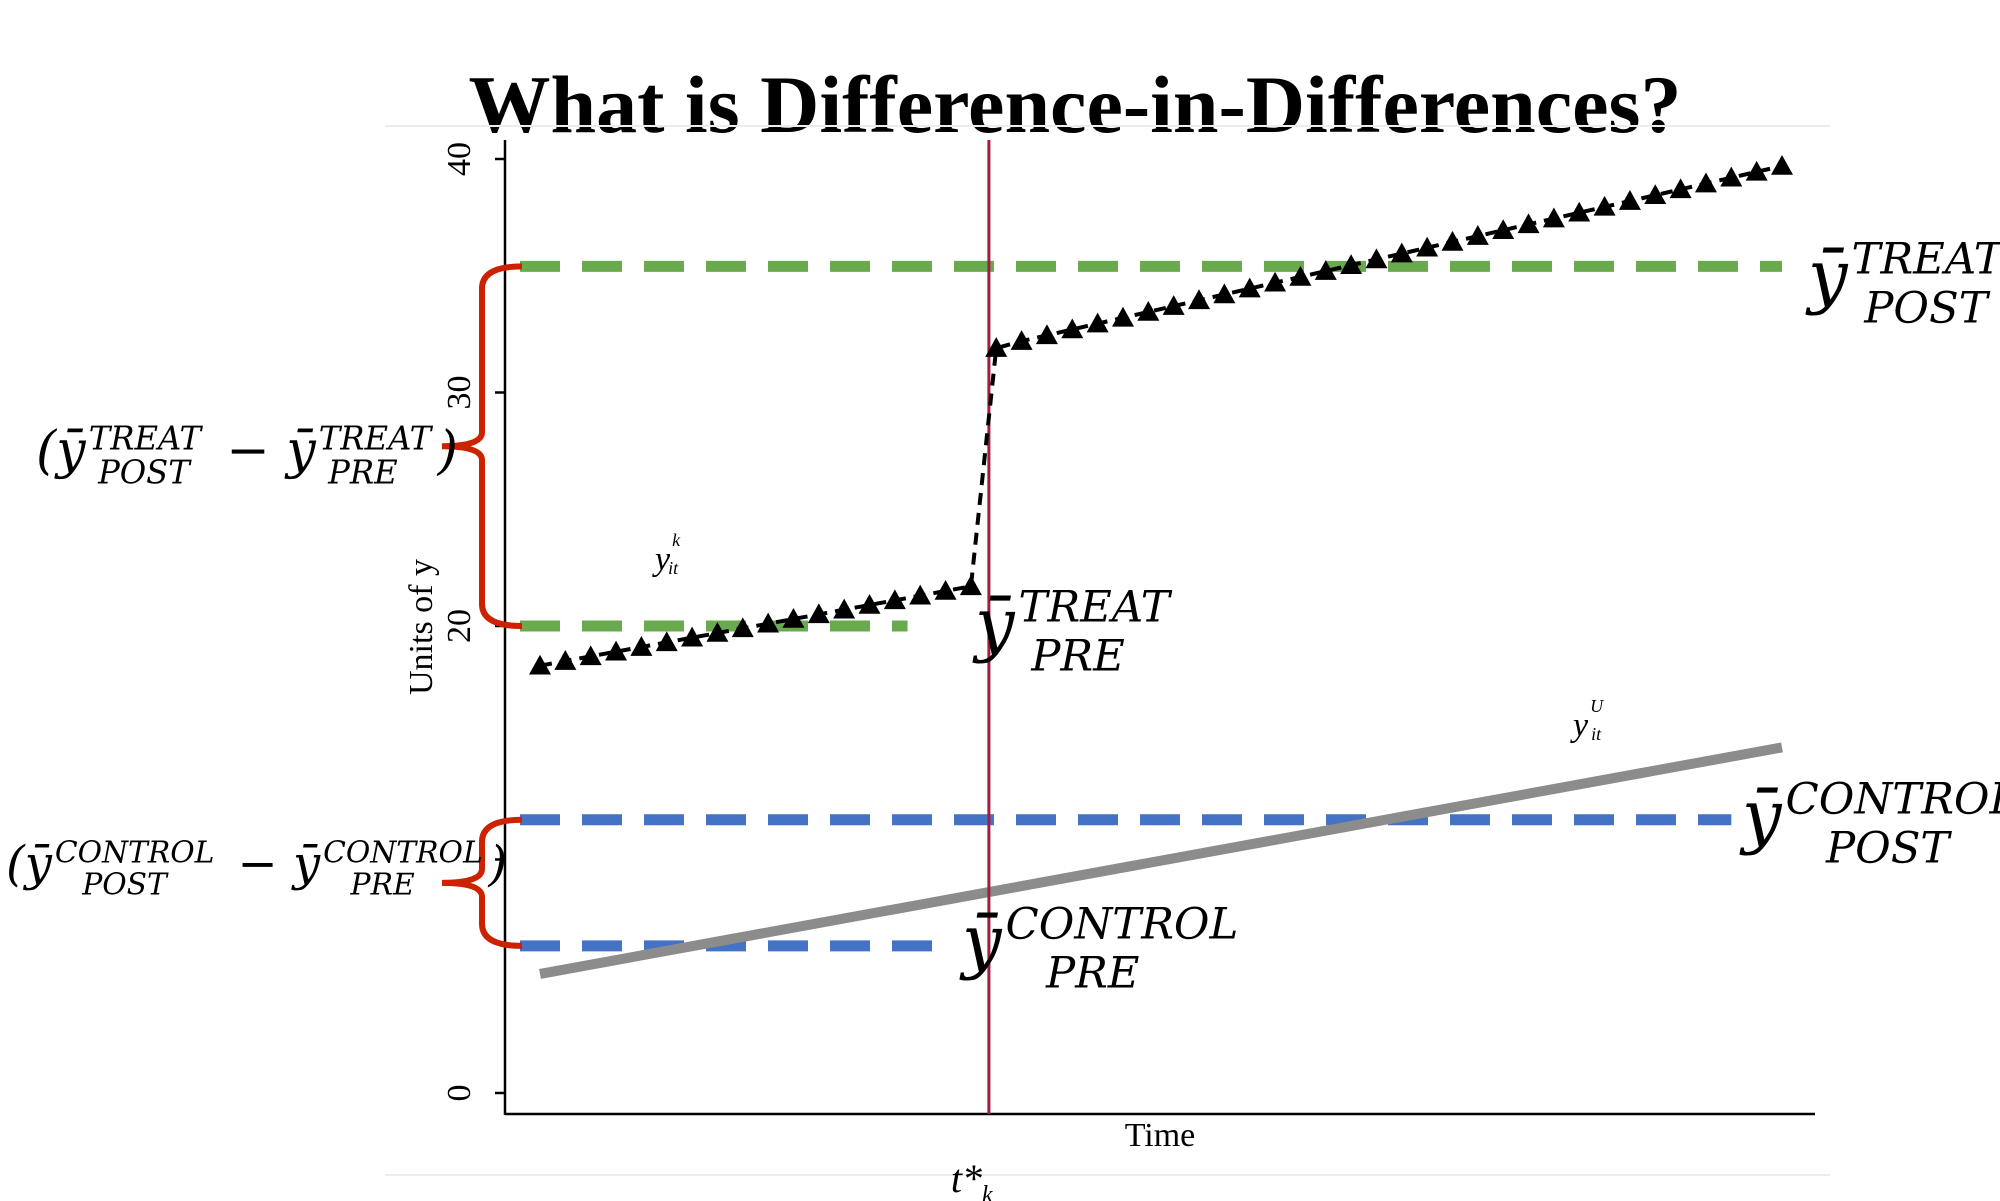  What do you see at coordinates (994, 624) in the screenshot?
I see `treat-pre-label-symbol: ȳ` at bounding box center [994, 624].